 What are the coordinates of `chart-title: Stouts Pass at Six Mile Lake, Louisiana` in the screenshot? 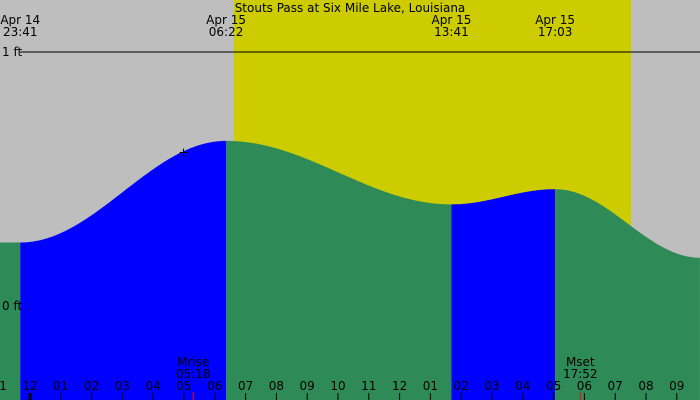 It's located at (350, 8).